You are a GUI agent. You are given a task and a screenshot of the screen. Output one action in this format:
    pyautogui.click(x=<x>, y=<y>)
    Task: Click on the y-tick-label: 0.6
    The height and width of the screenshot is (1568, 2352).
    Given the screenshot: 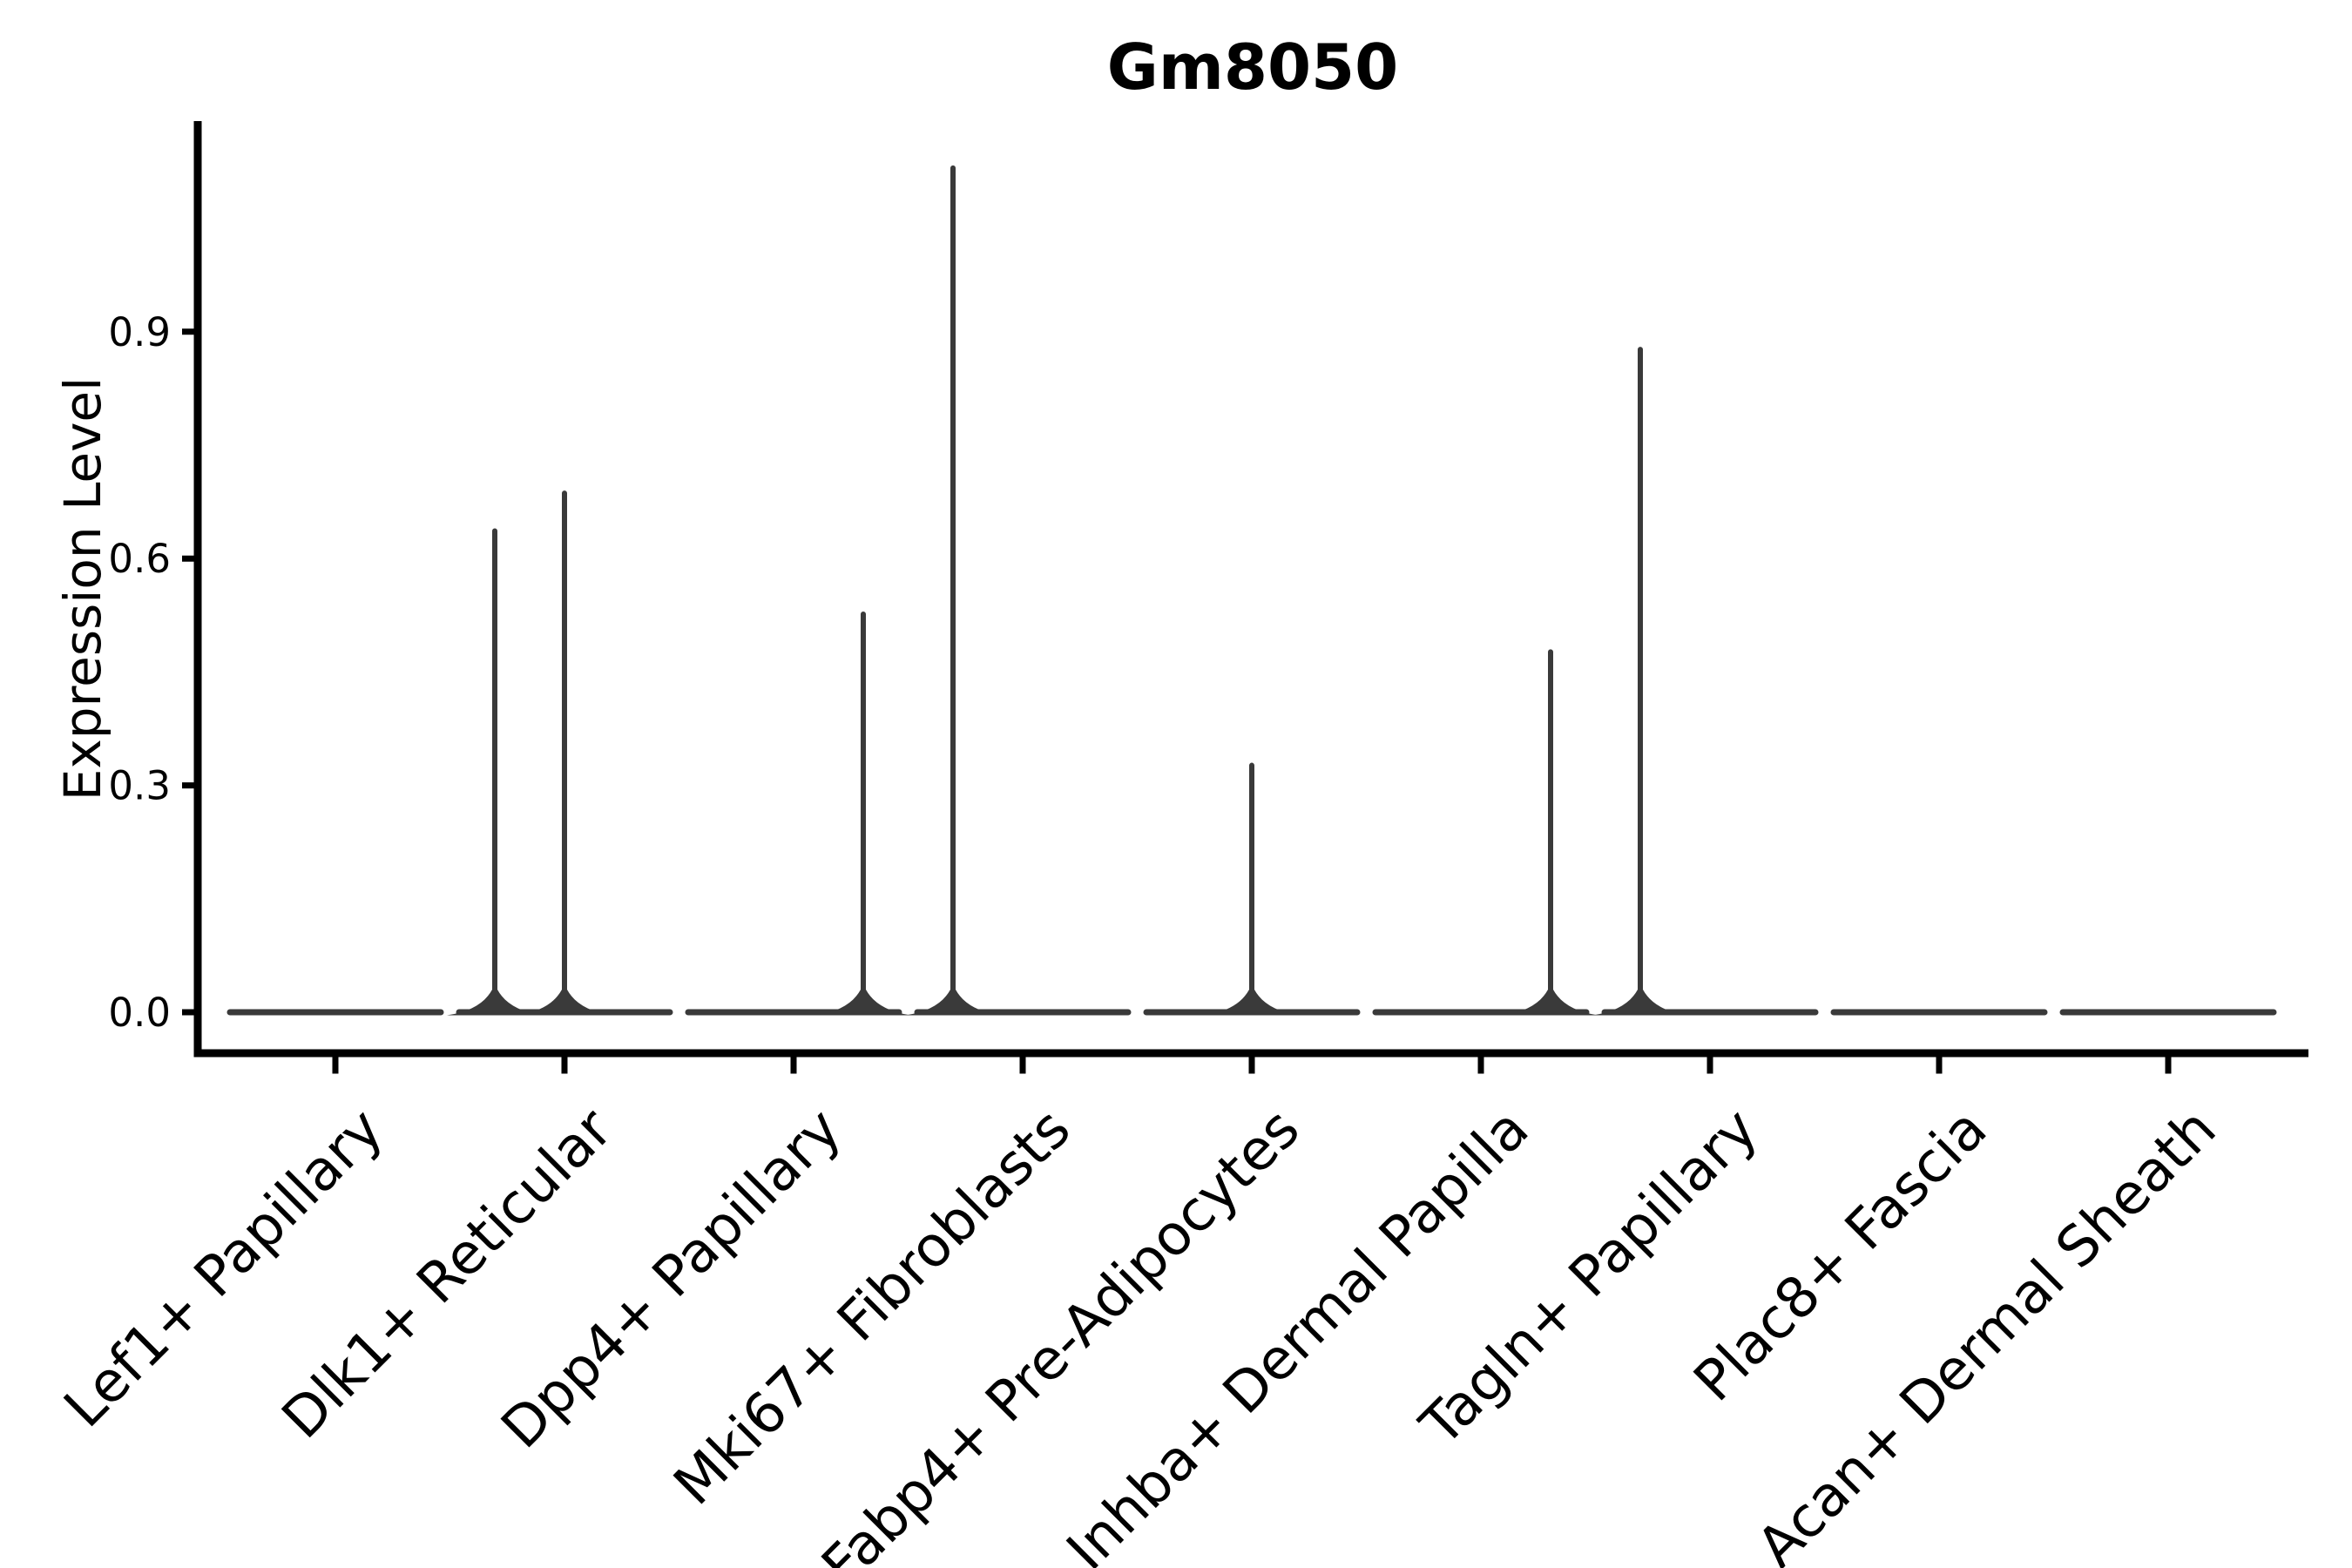 What is the action you would take?
    pyautogui.click(x=139, y=559)
    